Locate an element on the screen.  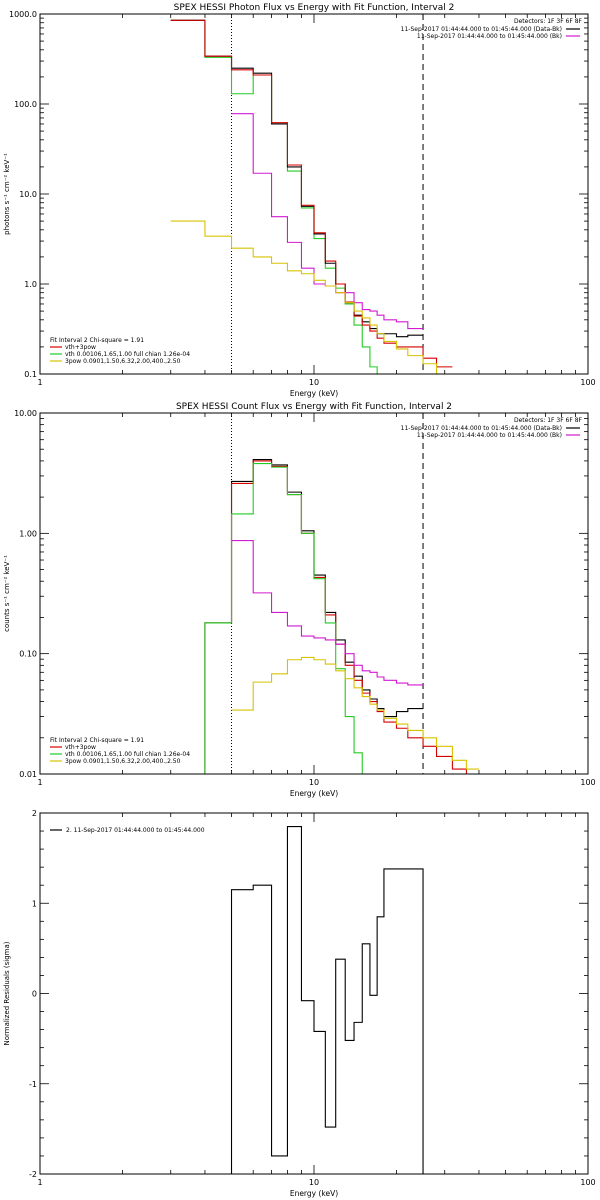
y-tick-label: 100.0 is located at coordinates (25, 104).